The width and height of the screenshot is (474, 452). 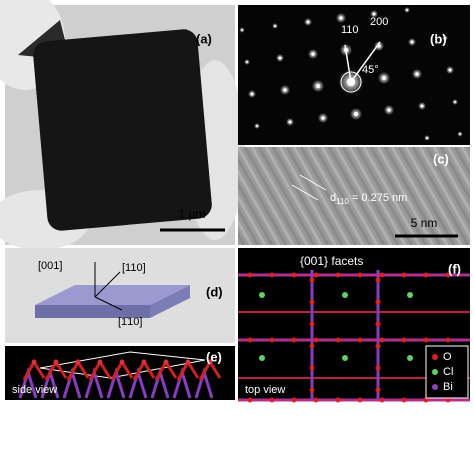 I want to click on panel-label: (d), so click(x=214, y=291).